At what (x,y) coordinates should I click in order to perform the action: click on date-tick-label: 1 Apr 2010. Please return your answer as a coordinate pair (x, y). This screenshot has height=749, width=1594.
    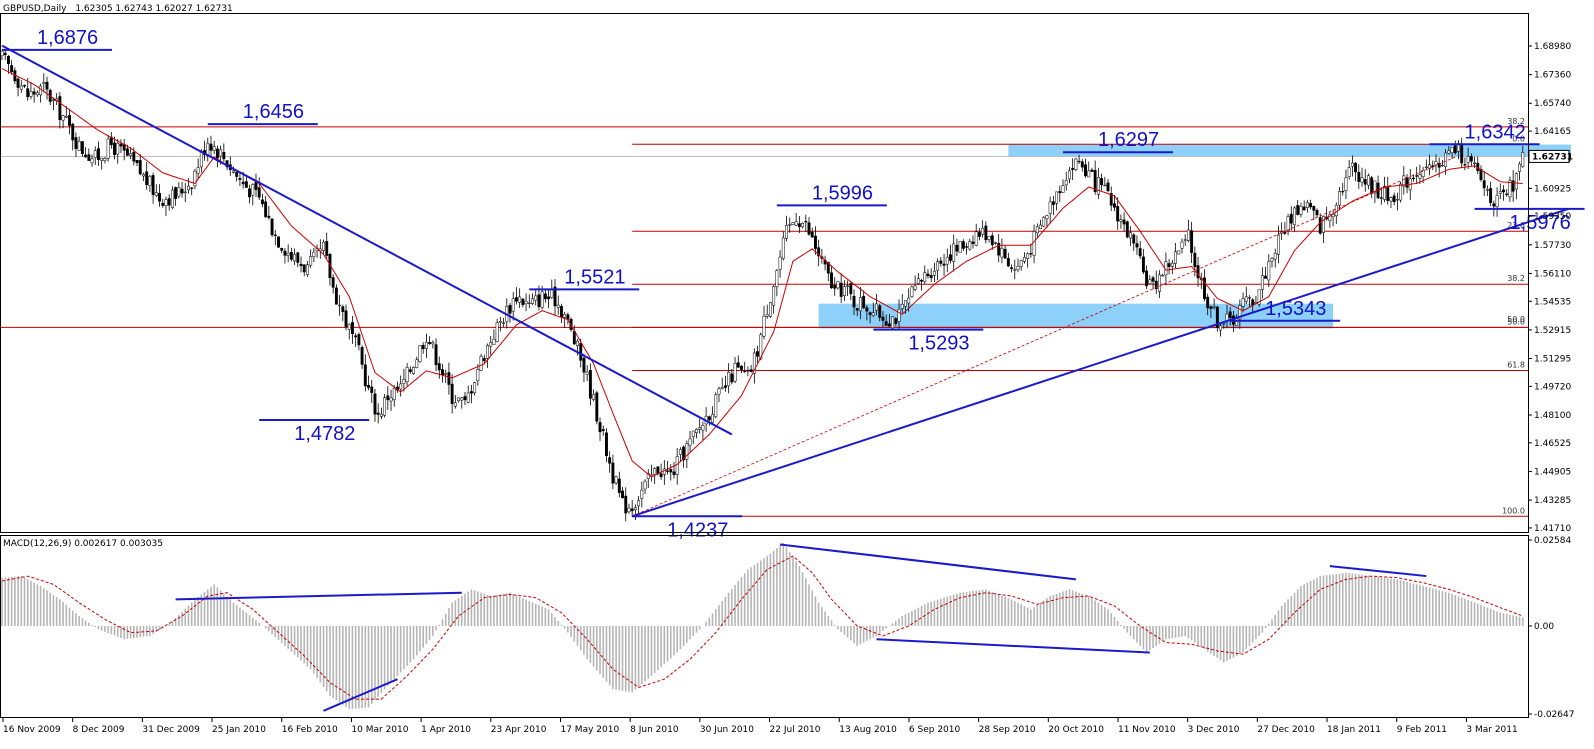
    Looking at the image, I should click on (446, 730).